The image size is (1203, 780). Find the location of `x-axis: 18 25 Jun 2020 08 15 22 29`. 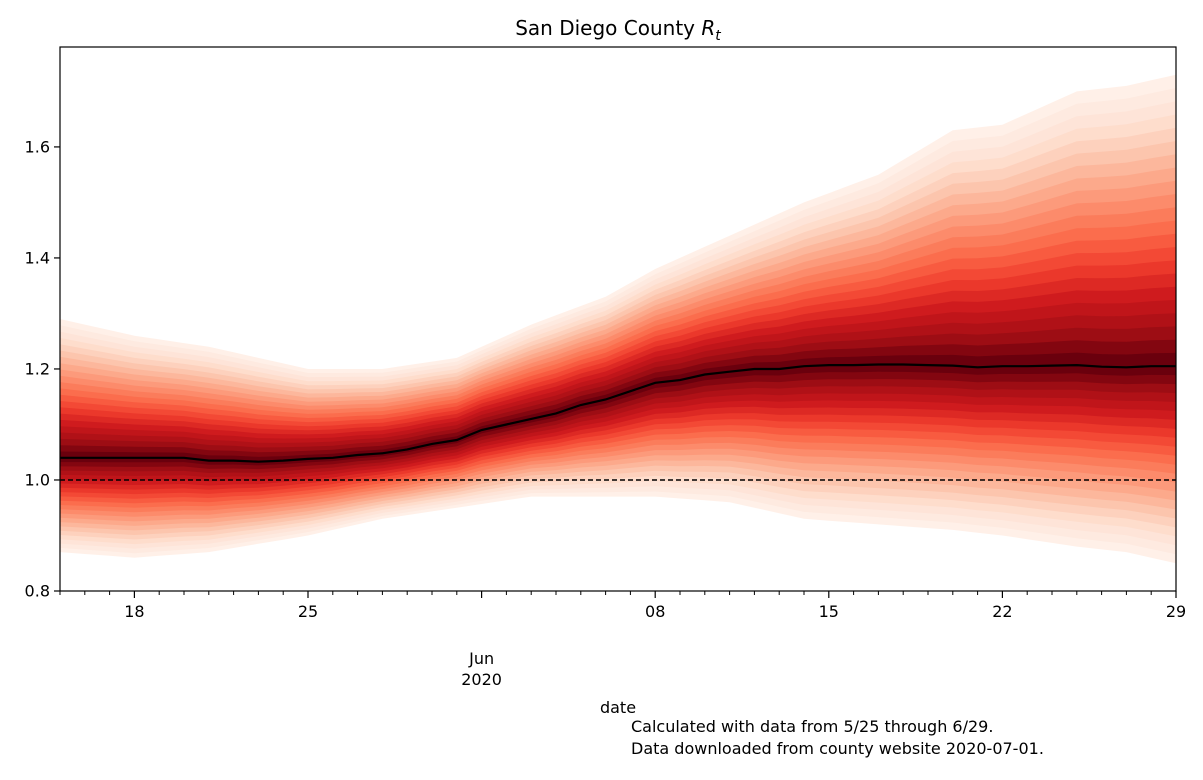

x-axis: 18 25 Jun 2020 08 15 22 29 is located at coordinates (622, 640).